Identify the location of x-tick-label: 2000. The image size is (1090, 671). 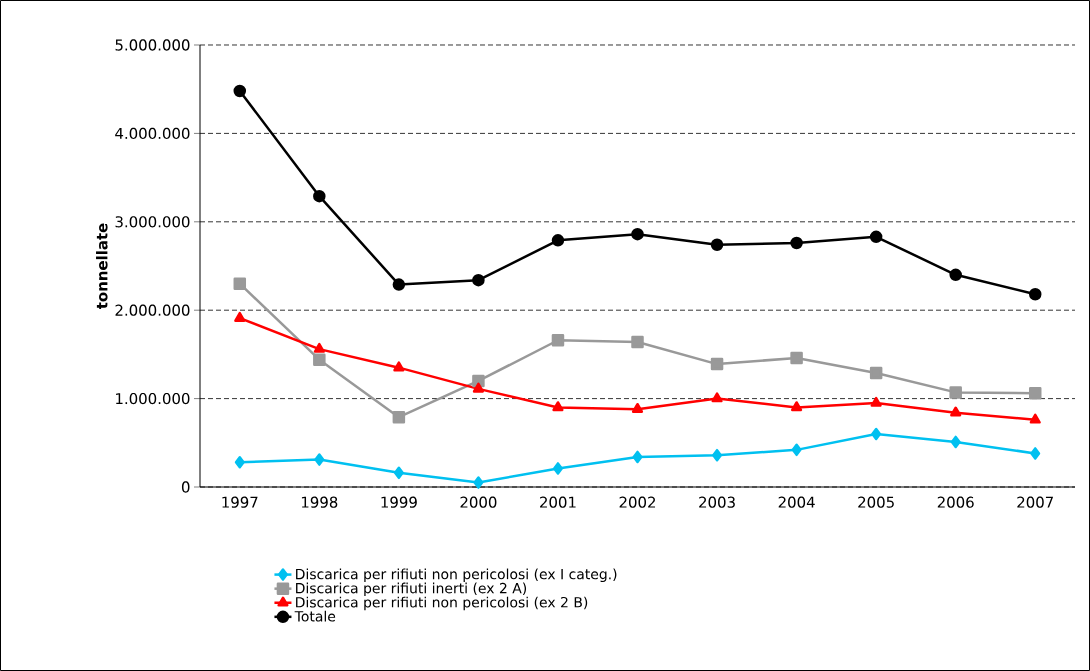
(478, 502).